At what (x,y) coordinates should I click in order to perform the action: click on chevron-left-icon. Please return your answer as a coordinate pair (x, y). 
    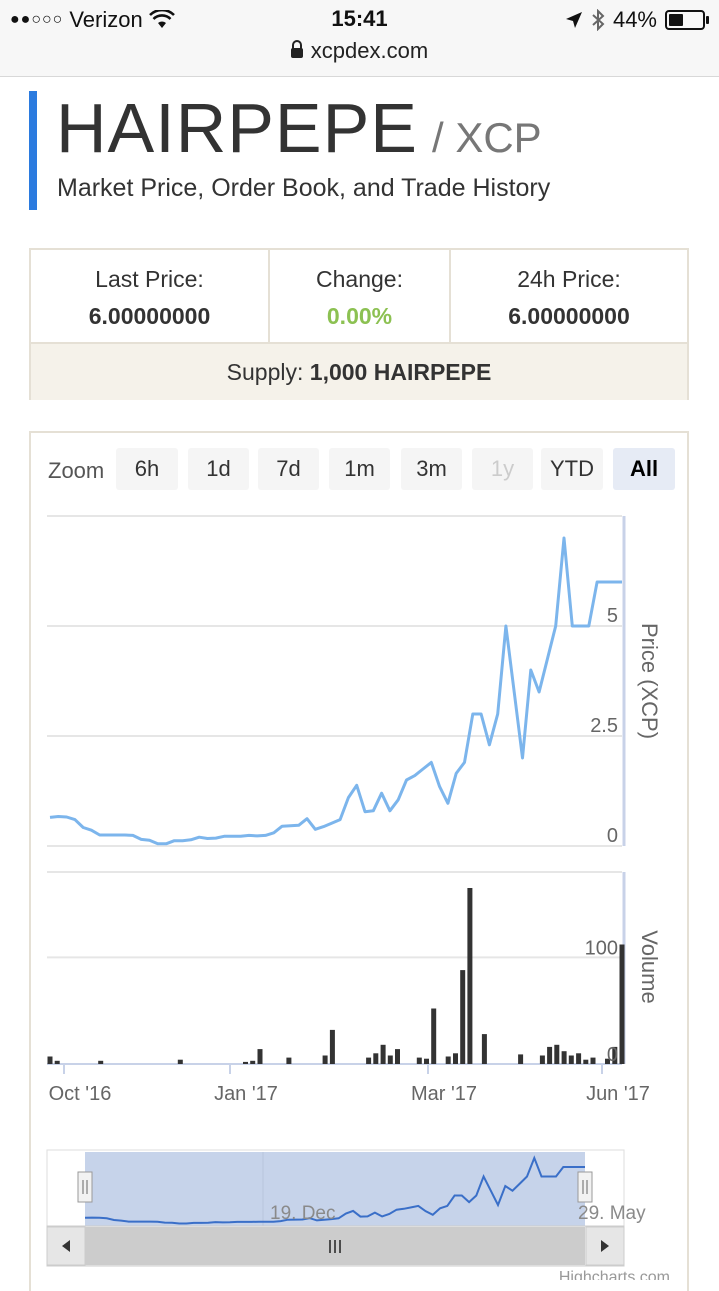
    Looking at the image, I should click on (66, 1246).